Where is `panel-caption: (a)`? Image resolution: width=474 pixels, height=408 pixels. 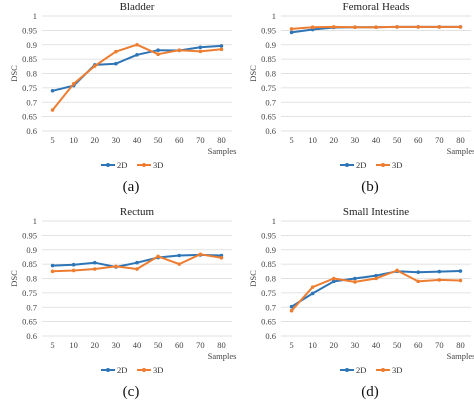 panel-caption: (a) is located at coordinates (131, 187).